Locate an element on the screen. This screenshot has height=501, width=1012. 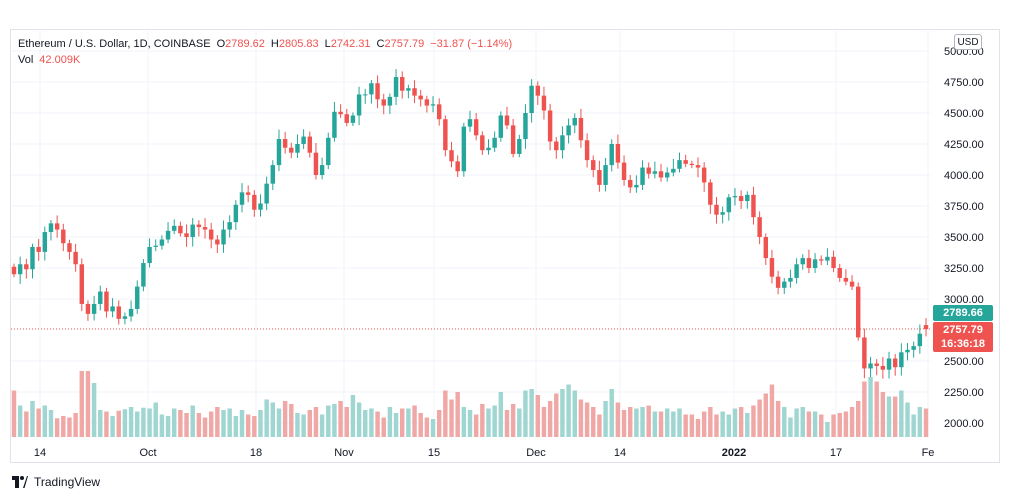
y-tick-label: 3000.00 is located at coordinates (964, 300).